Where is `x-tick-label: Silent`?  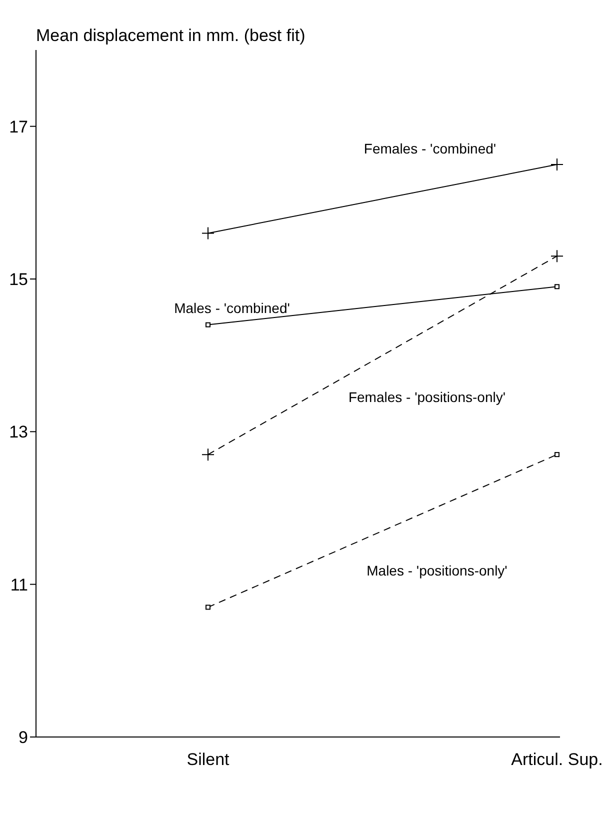 x-tick-label: Silent is located at coordinates (208, 760).